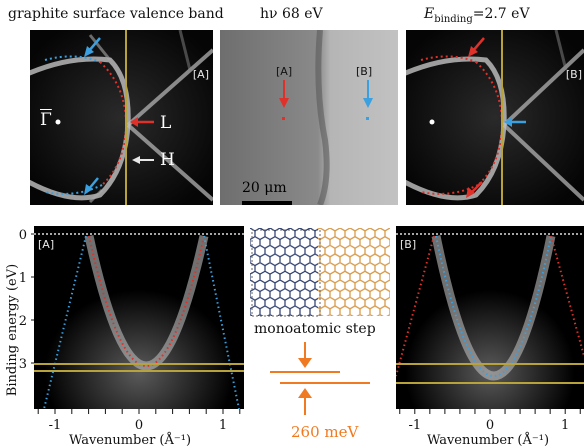 This screenshot has height=448, width=584. Describe the element at coordinates (23, 278) in the screenshot. I see `y-tick-label: 1` at that location.